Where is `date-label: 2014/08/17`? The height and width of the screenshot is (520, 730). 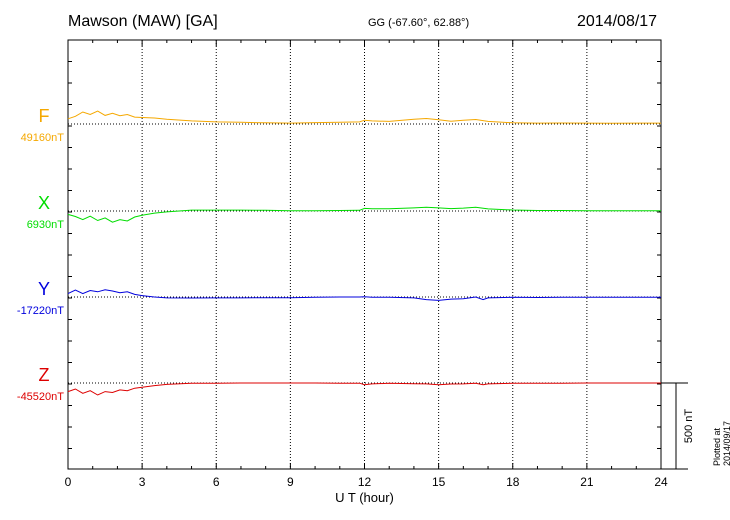 date-label: 2014/08/17 is located at coordinates (617, 21).